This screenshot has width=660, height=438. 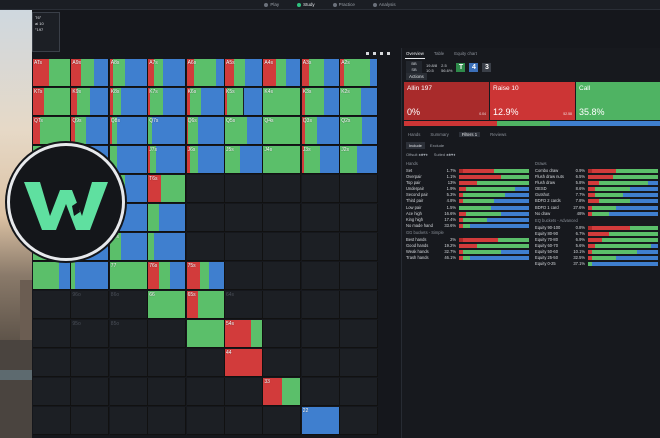 What do you see at coordinates (597, 177) in the screenshot?
I see `filter-row: Flush draw nuts 6.5%` at bounding box center [597, 177].